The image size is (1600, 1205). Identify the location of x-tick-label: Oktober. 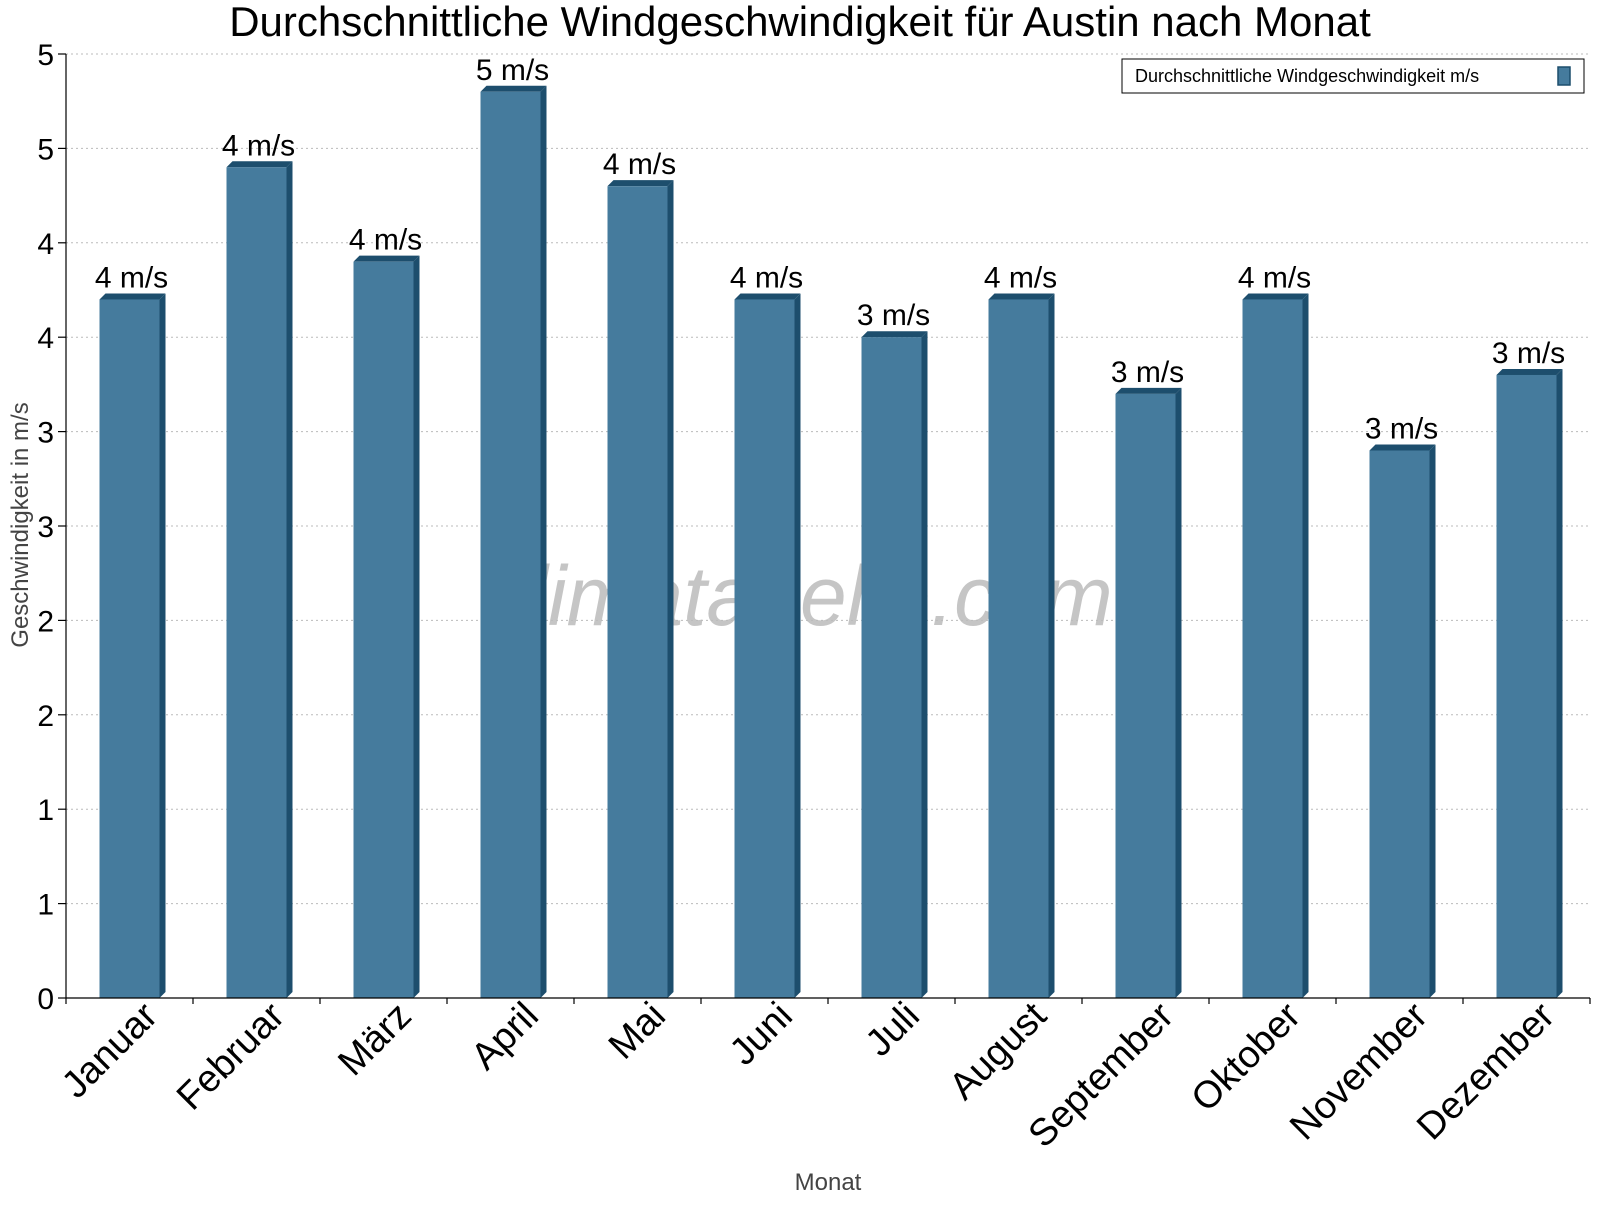
(1247, 1057).